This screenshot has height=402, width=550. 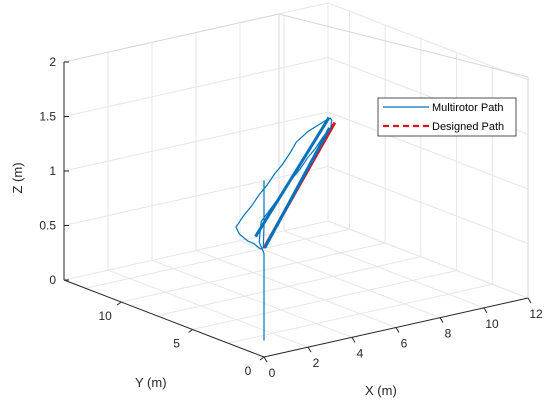 I want to click on z-axis-label: Z (m), so click(x=17, y=177).